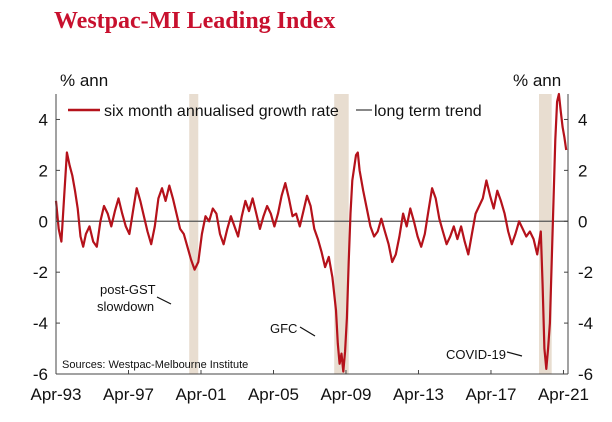 This screenshot has height=422, width=612. Describe the element at coordinates (428, 111) in the screenshot. I see `legend-label-trend: long term trend` at that location.